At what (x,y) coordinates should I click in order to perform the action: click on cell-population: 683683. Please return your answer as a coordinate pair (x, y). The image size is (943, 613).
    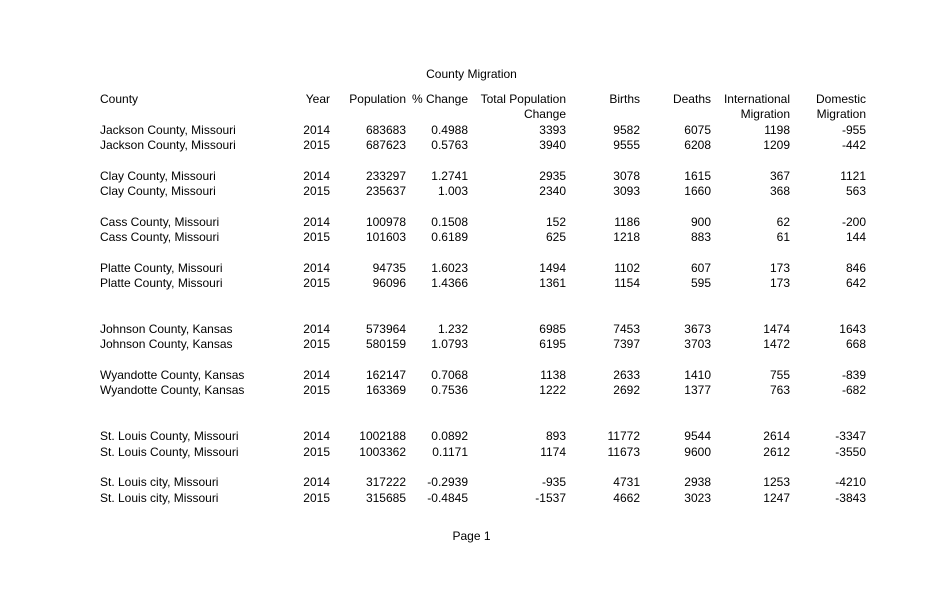
    Looking at the image, I should click on (385, 129).